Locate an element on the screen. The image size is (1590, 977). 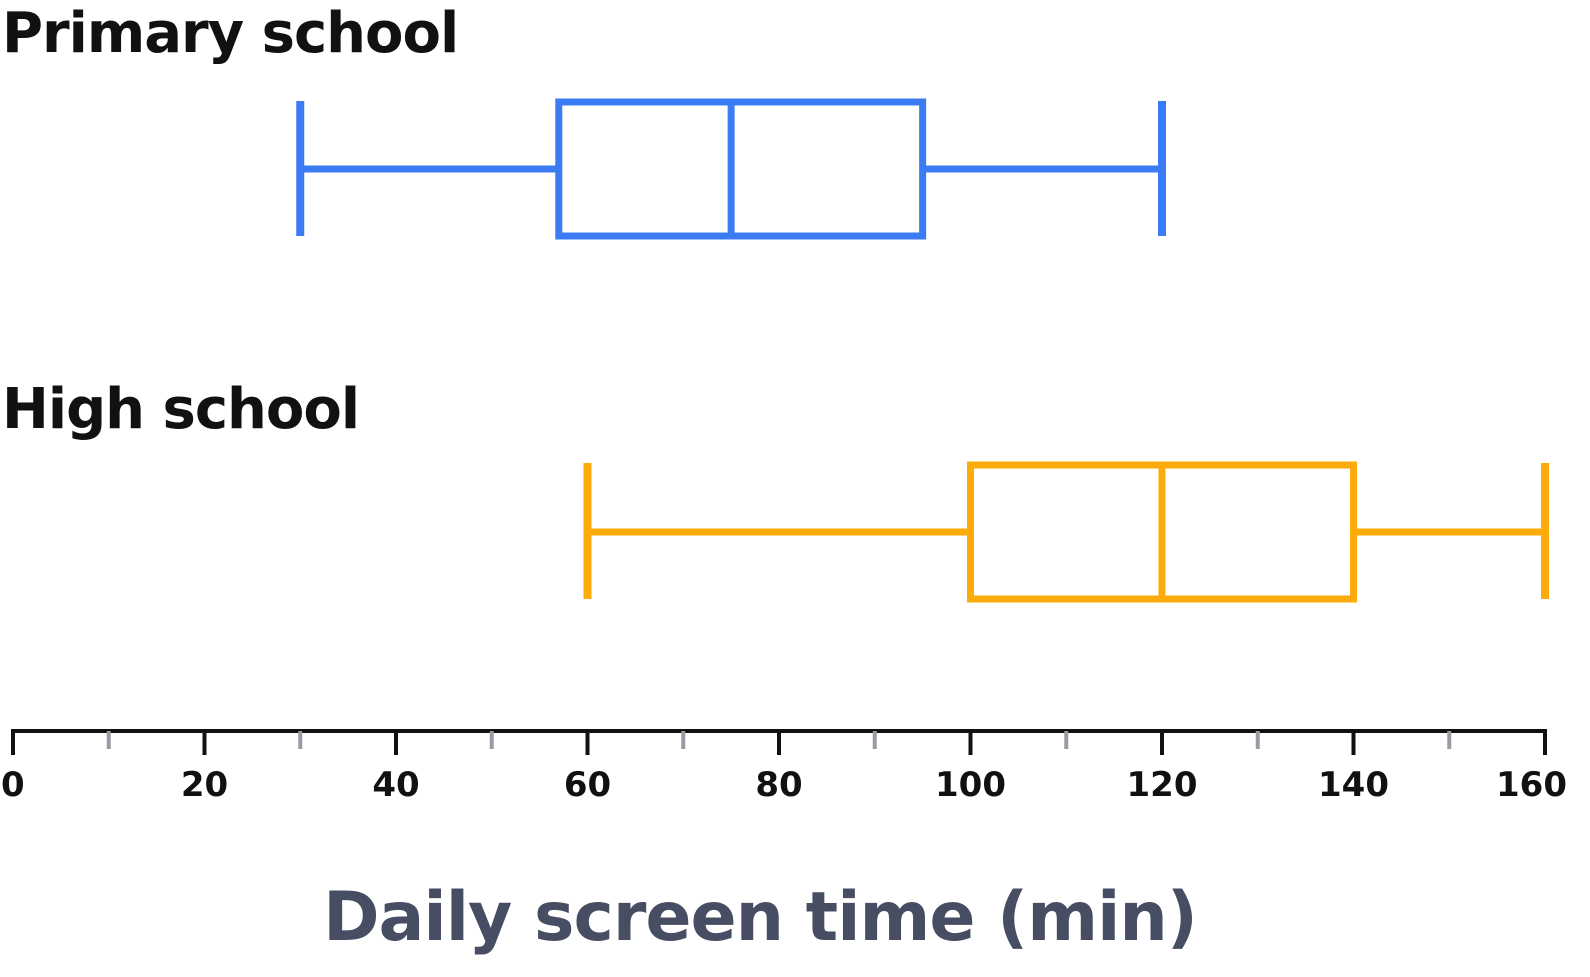
x-axis-label: Daily screen time (min) is located at coordinates (760, 917).